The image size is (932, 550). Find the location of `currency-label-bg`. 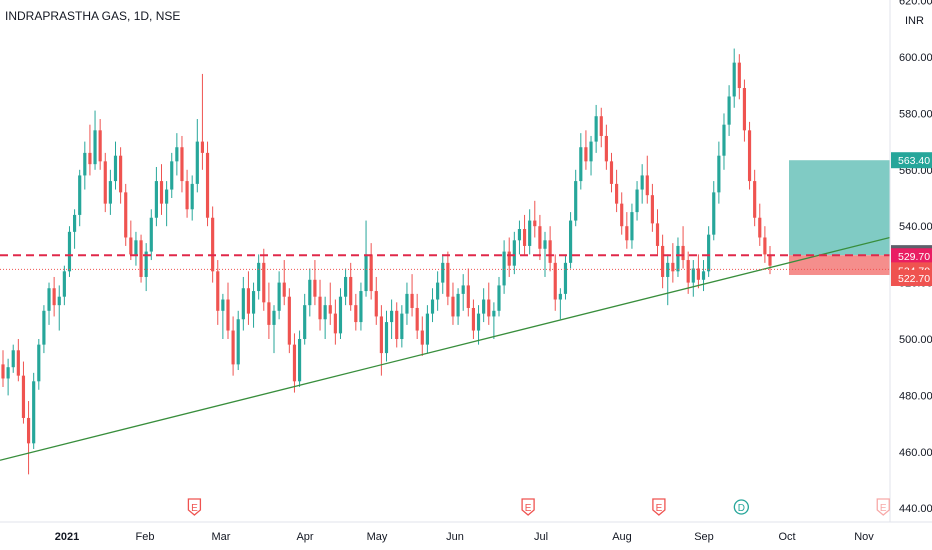

currency-label-bg is located at coordinates (912, 19).